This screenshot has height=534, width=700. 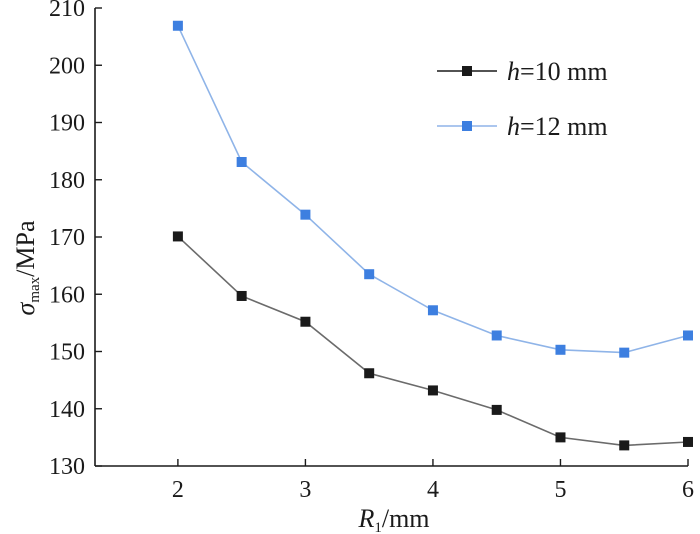 What do you see at coordinates (67, 353) in the screenshot?
I see `y-tick-label: 150` at bounding box center [67, 353].